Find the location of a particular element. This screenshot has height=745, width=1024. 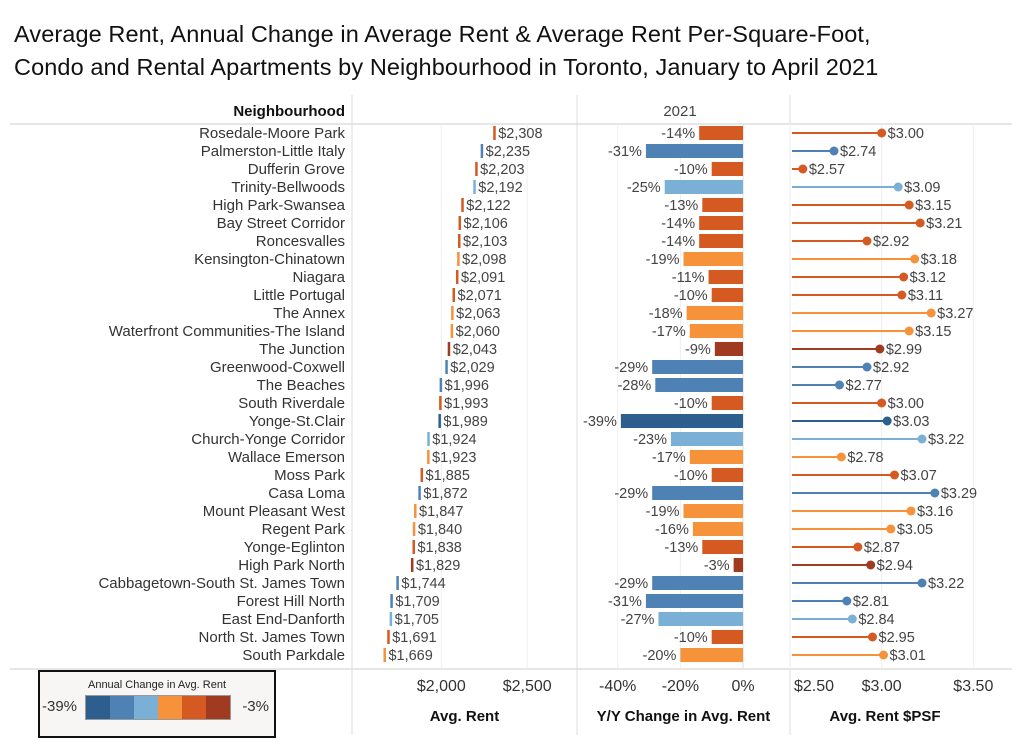

psf-label: $3.01 is located at coordinates (908, 656).